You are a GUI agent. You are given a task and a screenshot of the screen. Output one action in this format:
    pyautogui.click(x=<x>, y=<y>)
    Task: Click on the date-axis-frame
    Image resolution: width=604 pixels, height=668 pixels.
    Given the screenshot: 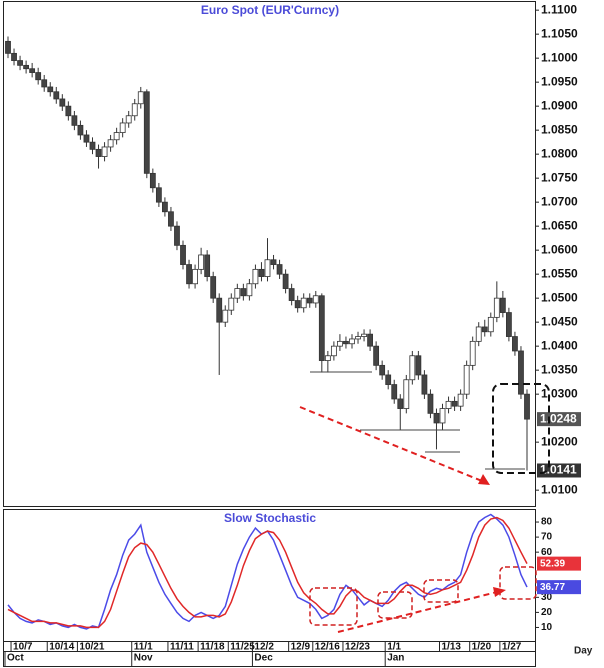 What is the action you would take?
    pyautogui.click(x=269, y=654)
    